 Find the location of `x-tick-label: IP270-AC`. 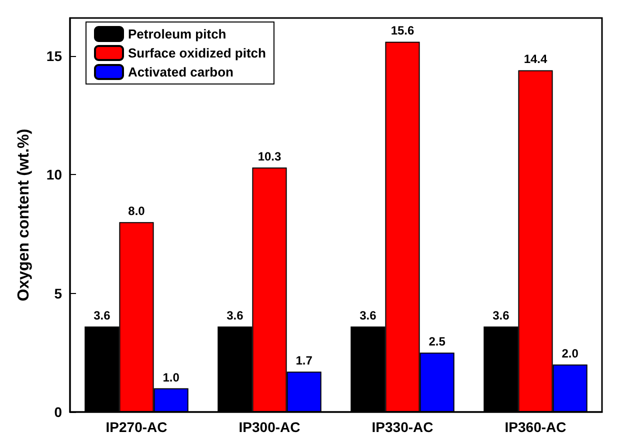

x-tick-label: IP270-AC is located at coordinates (137, 427).